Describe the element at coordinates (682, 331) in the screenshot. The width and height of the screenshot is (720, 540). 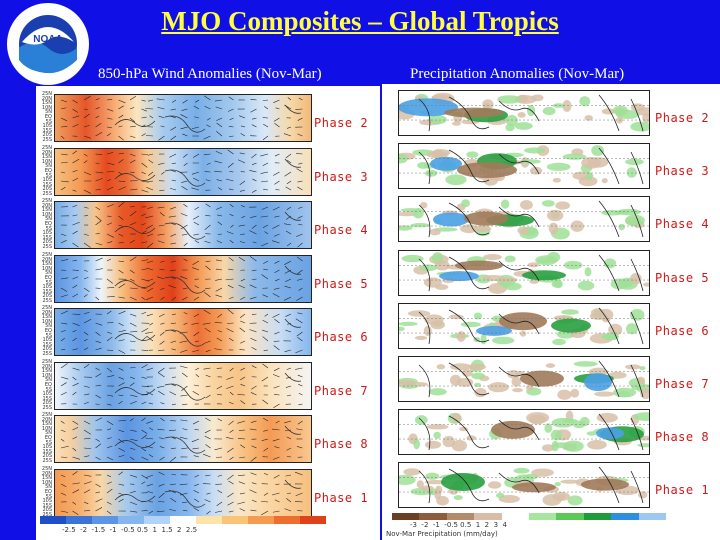
I see `precip-phase-label: Phase 6` at that location.